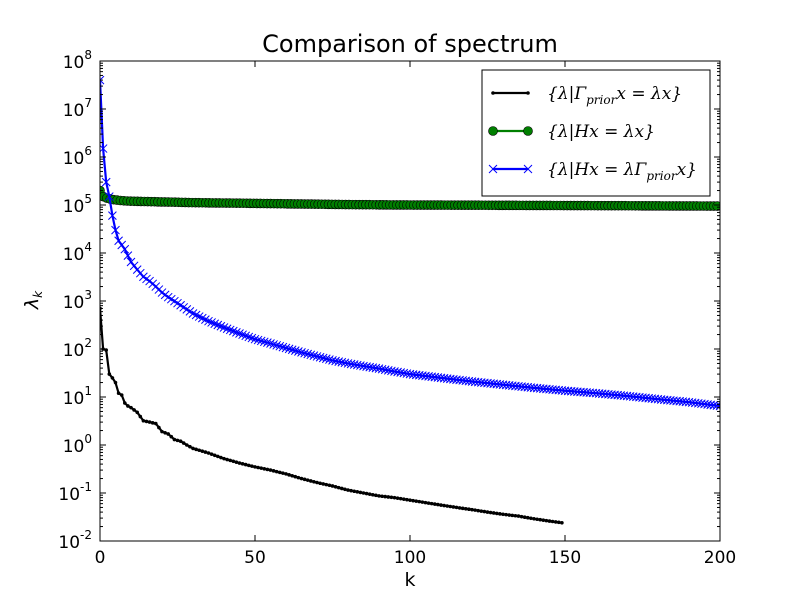  Describe the element at coordinates (77, 444) in the screenshot. I see `y-tick-label: 10⁰` at that location.